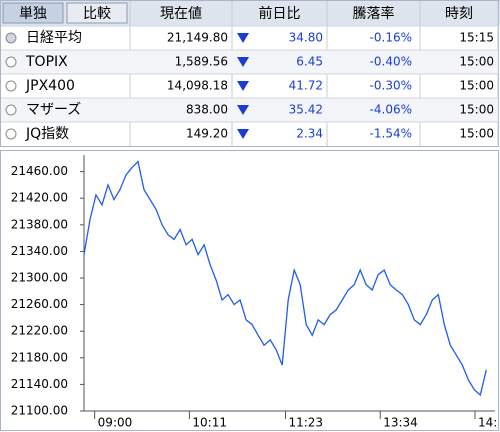 The width and height of the screenshot is (500, 432). I want to click on x-tick-label: 13:34, so click(400, 423).